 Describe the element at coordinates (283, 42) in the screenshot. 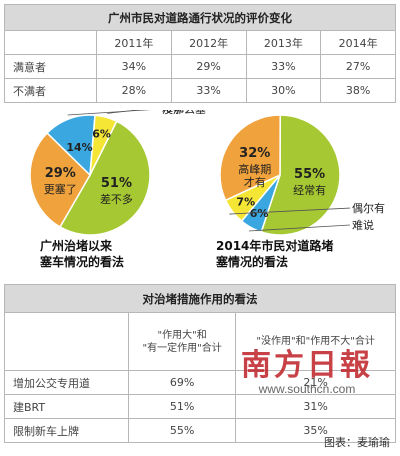

I see `table1-col-header: 2013年` at that location.